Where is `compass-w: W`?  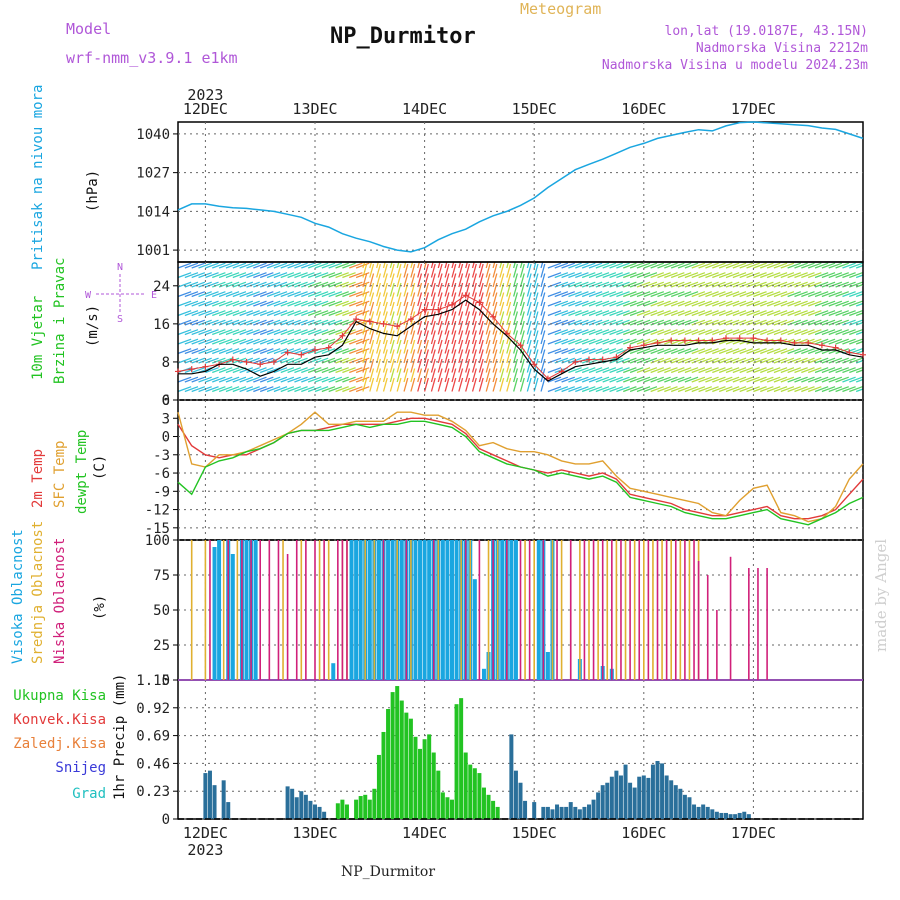
compass-w: W is located at coordinates (88, 295).